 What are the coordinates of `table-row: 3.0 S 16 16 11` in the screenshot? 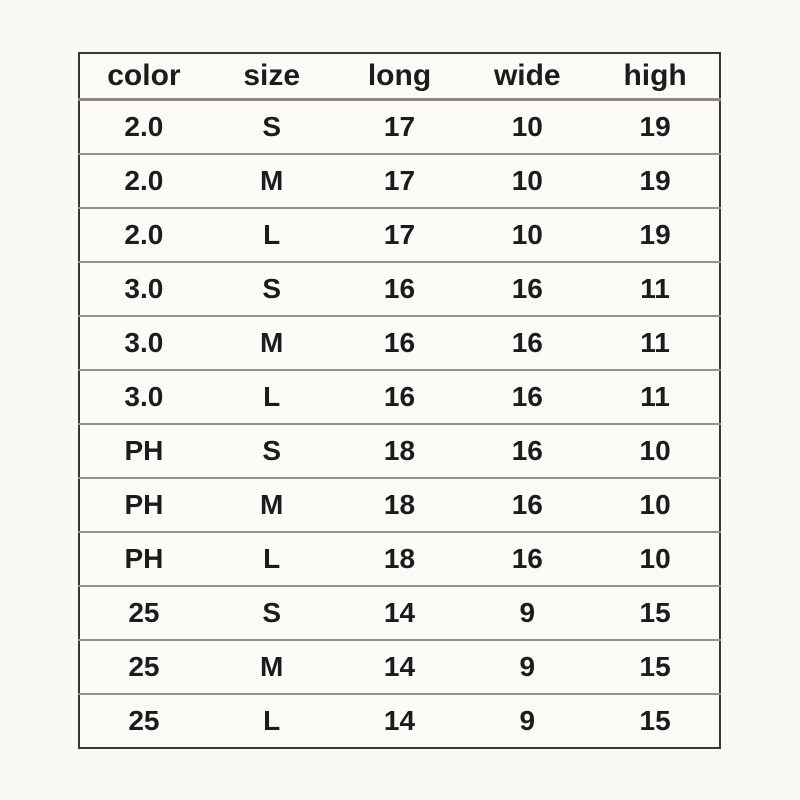 It's located at (399, 289).